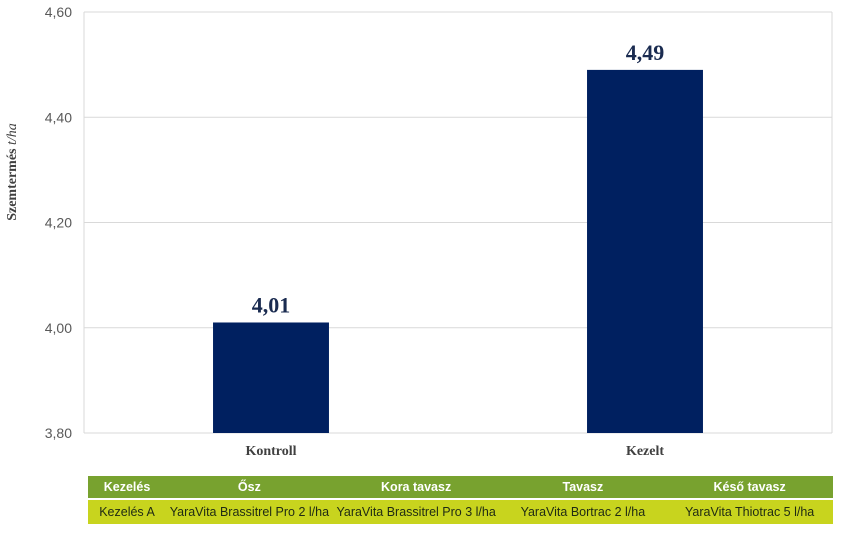  Describe the element at coordinates (249, 488) in the screenshot. I see `header-osz: Ősz` at that location.